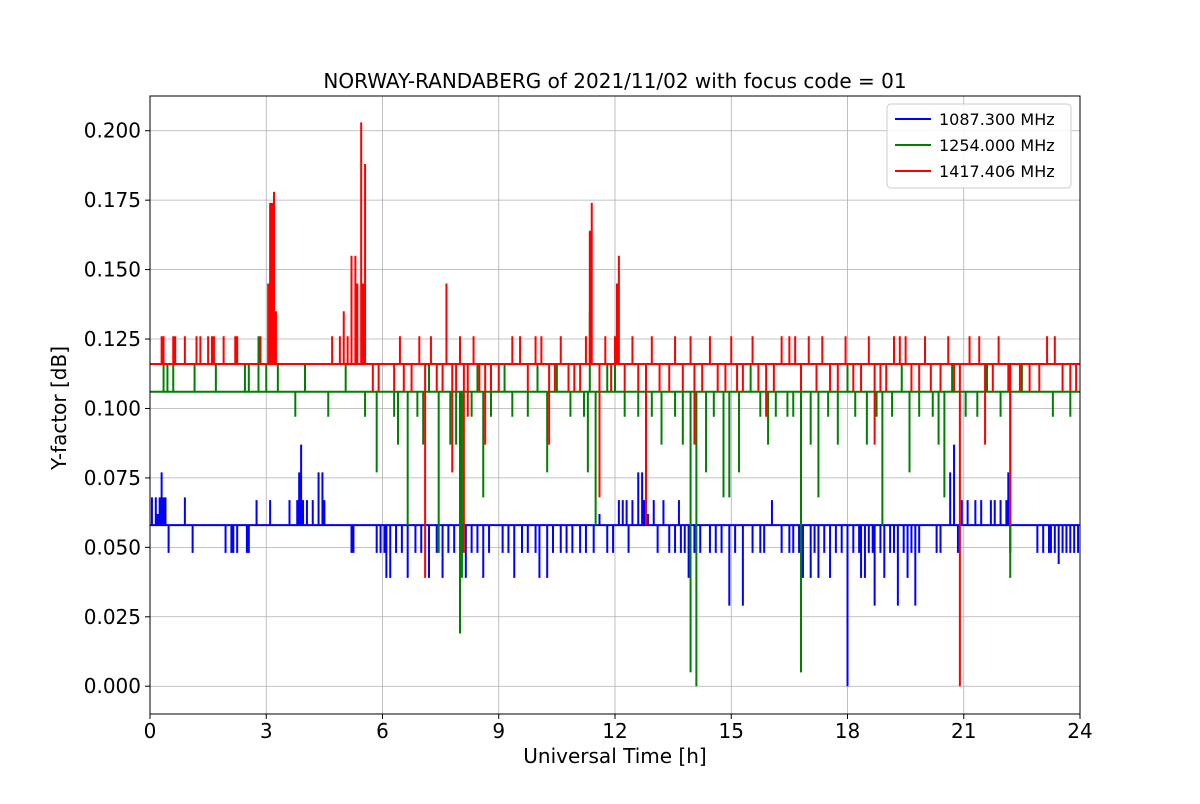 This screenshot has height=804, width=1200. I want to click on legend-label: 1254.000 MHz, so click(997, 145).